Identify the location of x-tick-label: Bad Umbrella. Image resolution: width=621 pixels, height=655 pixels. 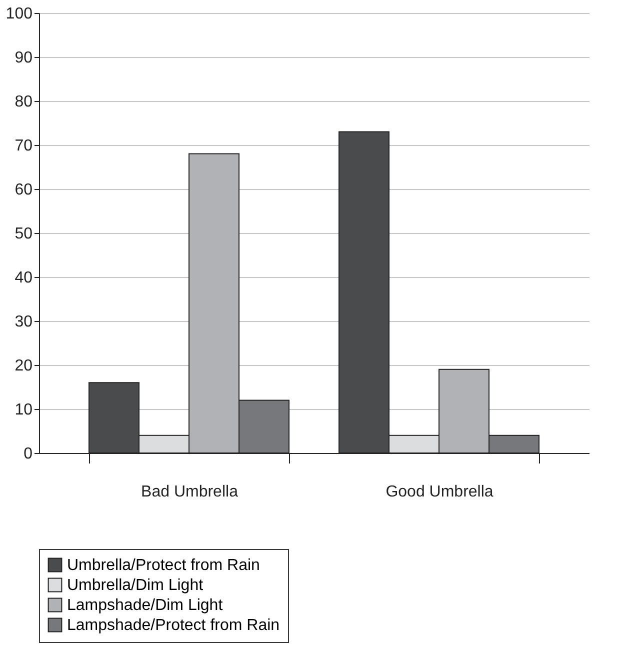
(189, 492).